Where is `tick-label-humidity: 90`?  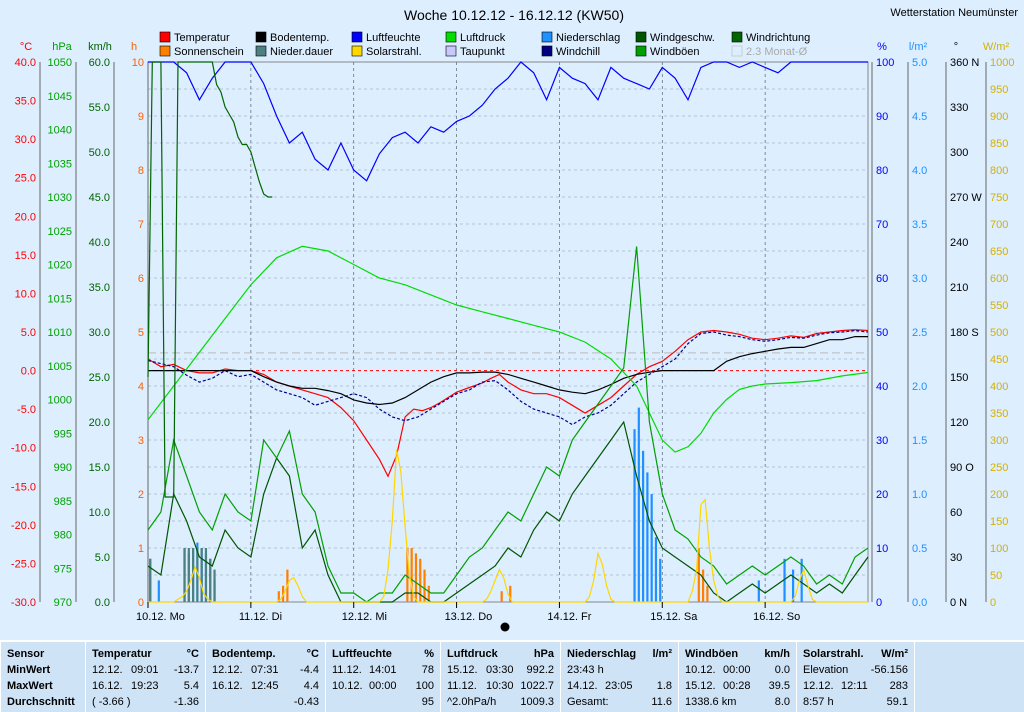
tick-label-humidity: 90 is located at coordinates (882, 117).